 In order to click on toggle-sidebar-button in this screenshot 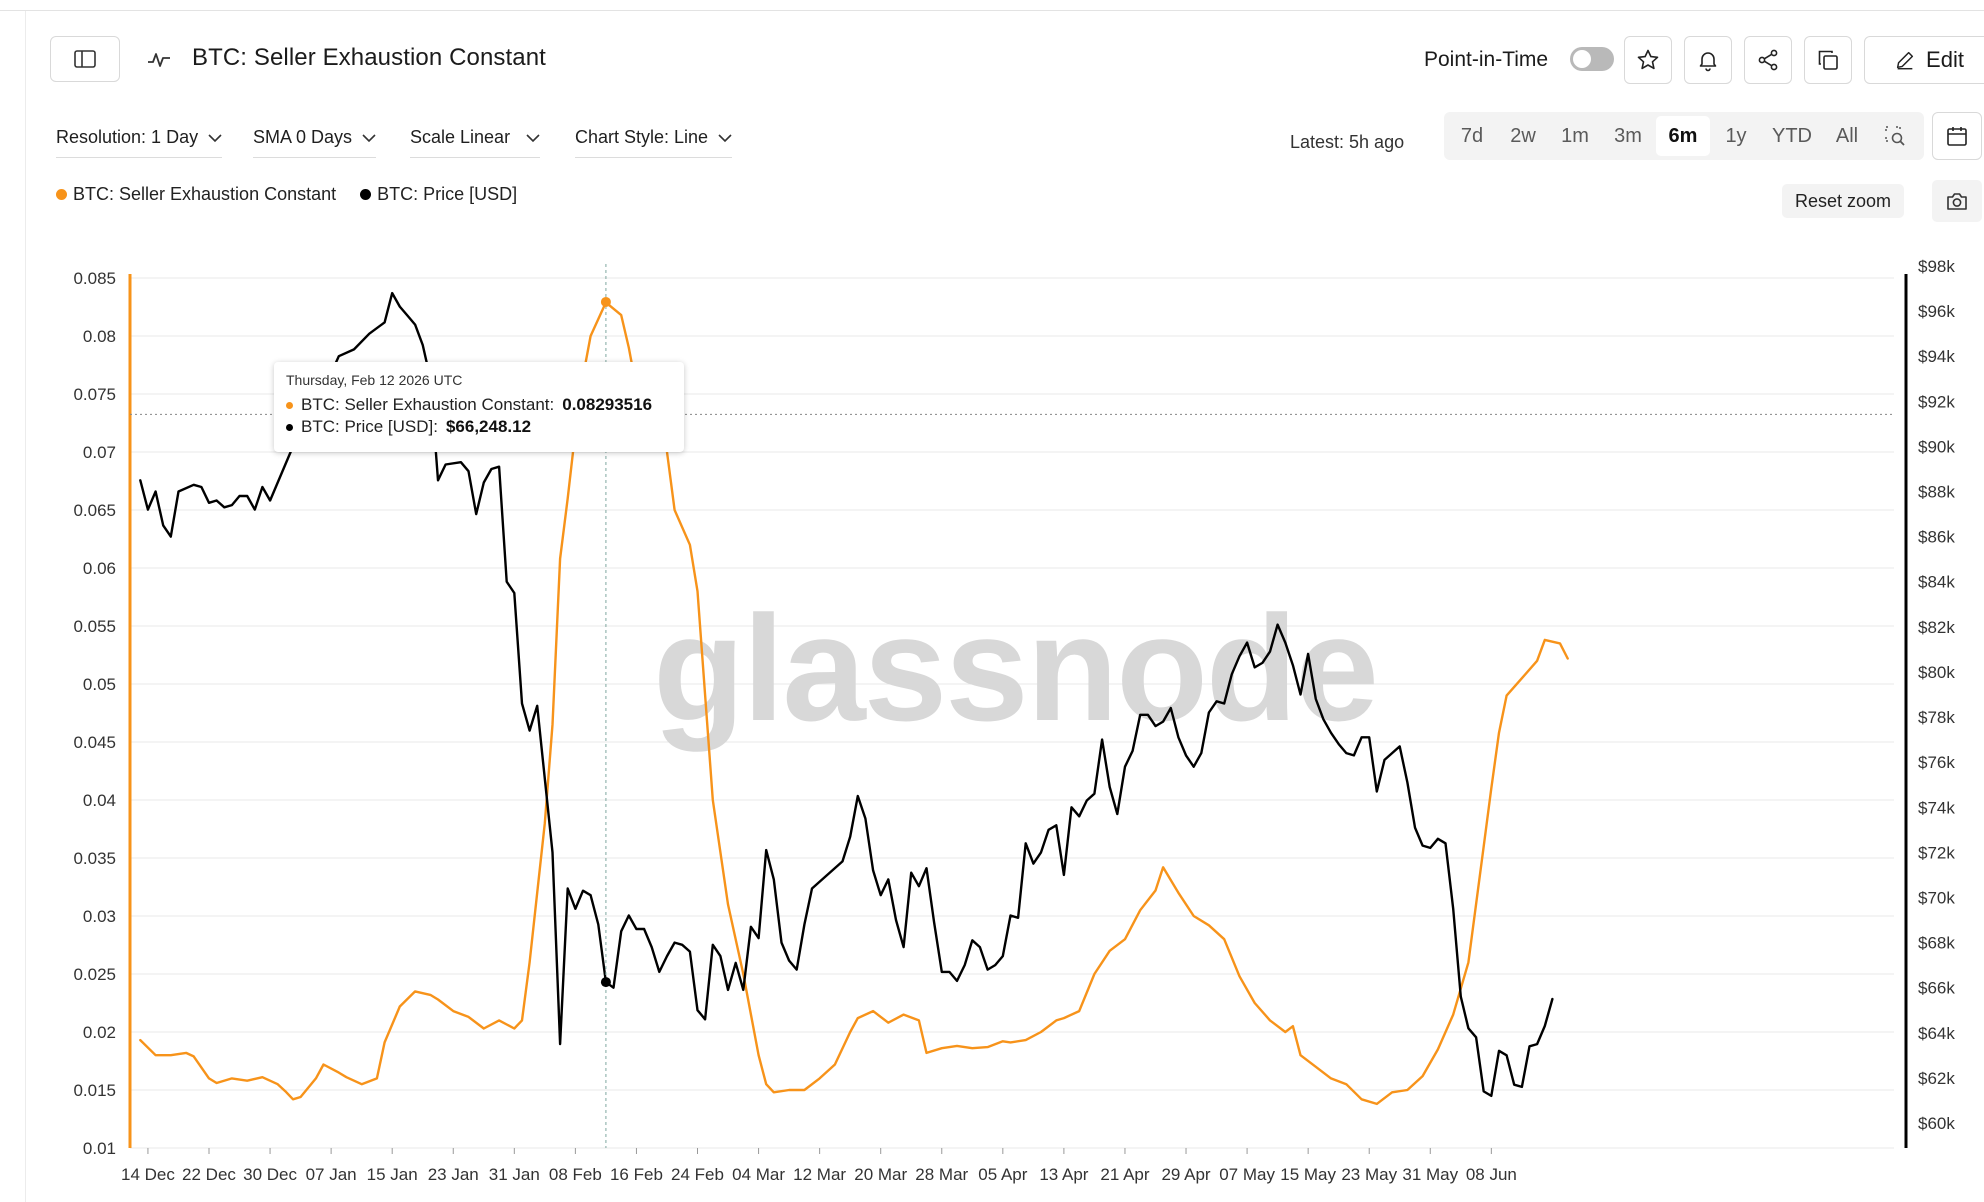, I will do `click(85, 59)`.